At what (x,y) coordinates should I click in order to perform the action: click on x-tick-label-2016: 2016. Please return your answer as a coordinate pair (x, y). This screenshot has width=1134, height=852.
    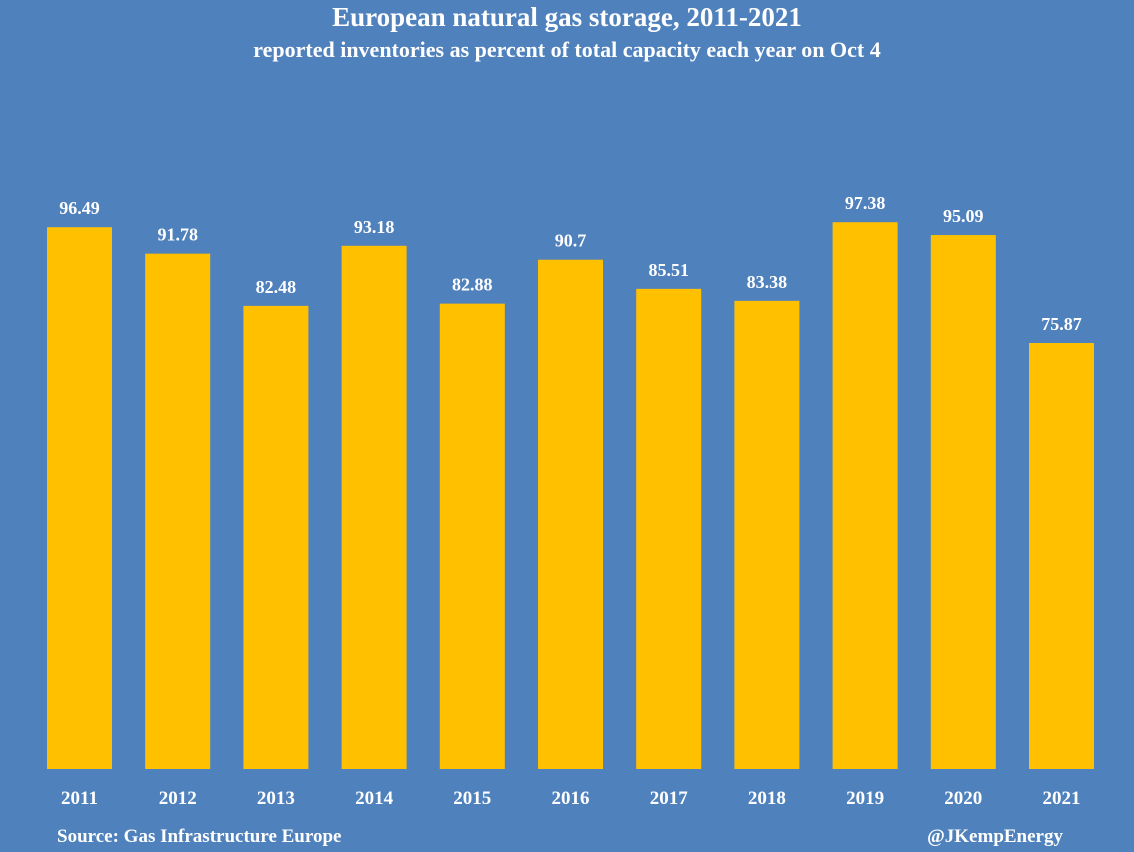
    Looking at the image, I should click on (571, 798).